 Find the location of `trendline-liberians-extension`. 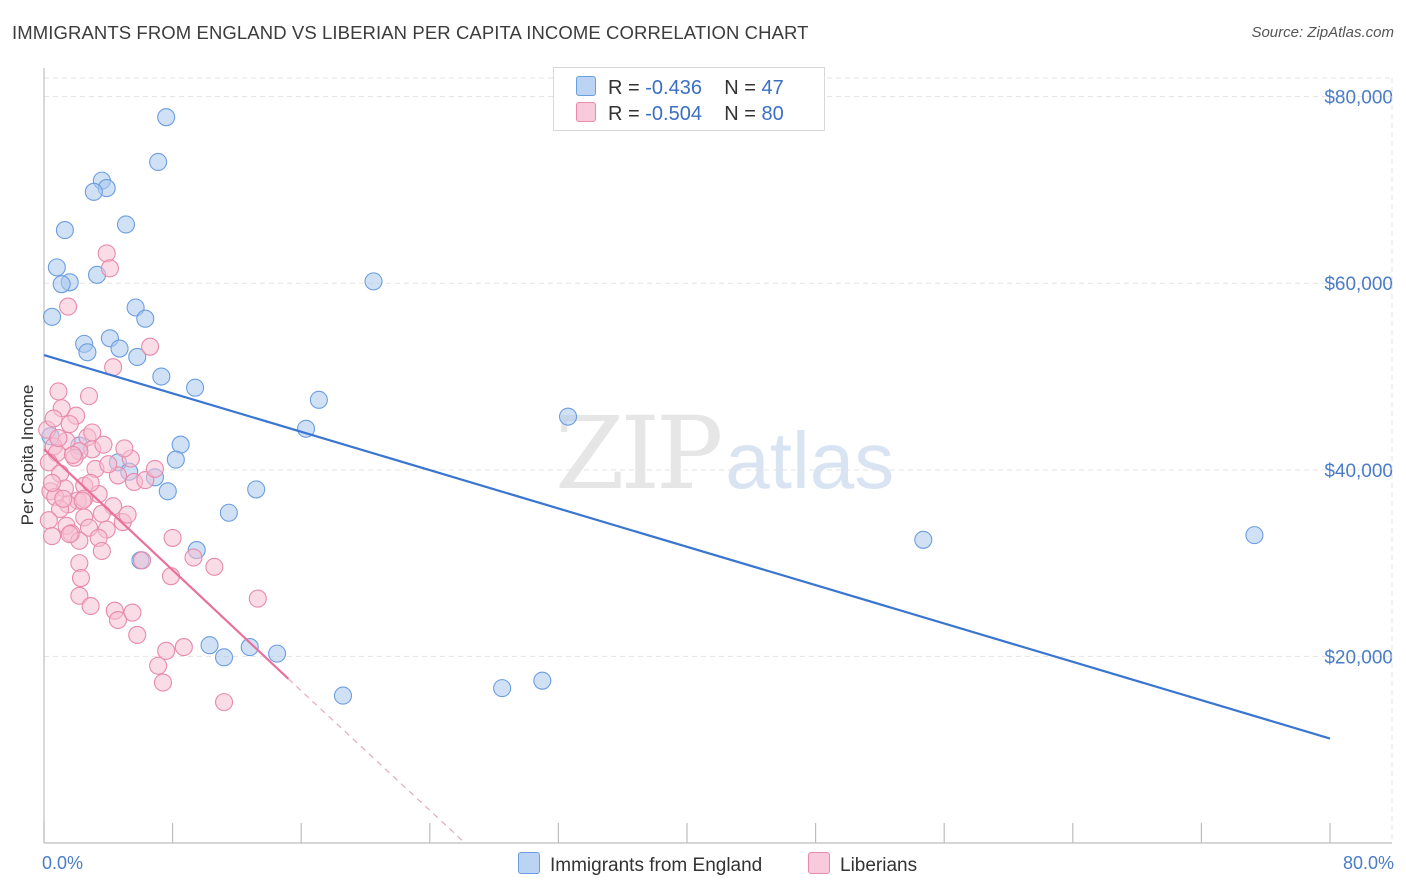

trendline-liberians-extension is located at coordinates (375, 759).